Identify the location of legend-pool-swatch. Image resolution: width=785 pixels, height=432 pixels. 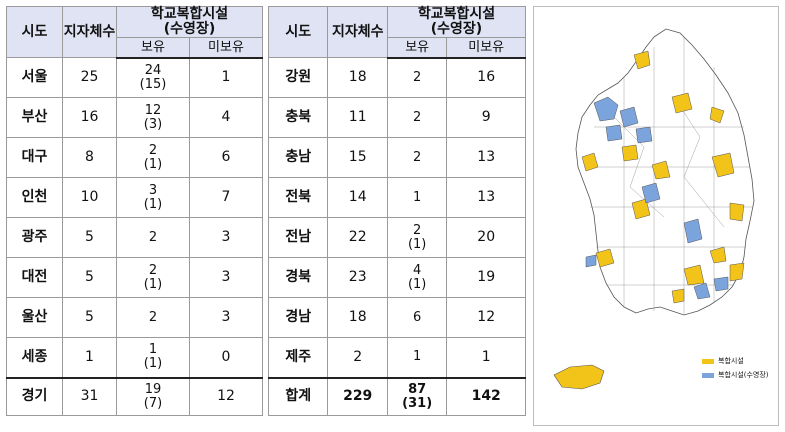
(708, 375).